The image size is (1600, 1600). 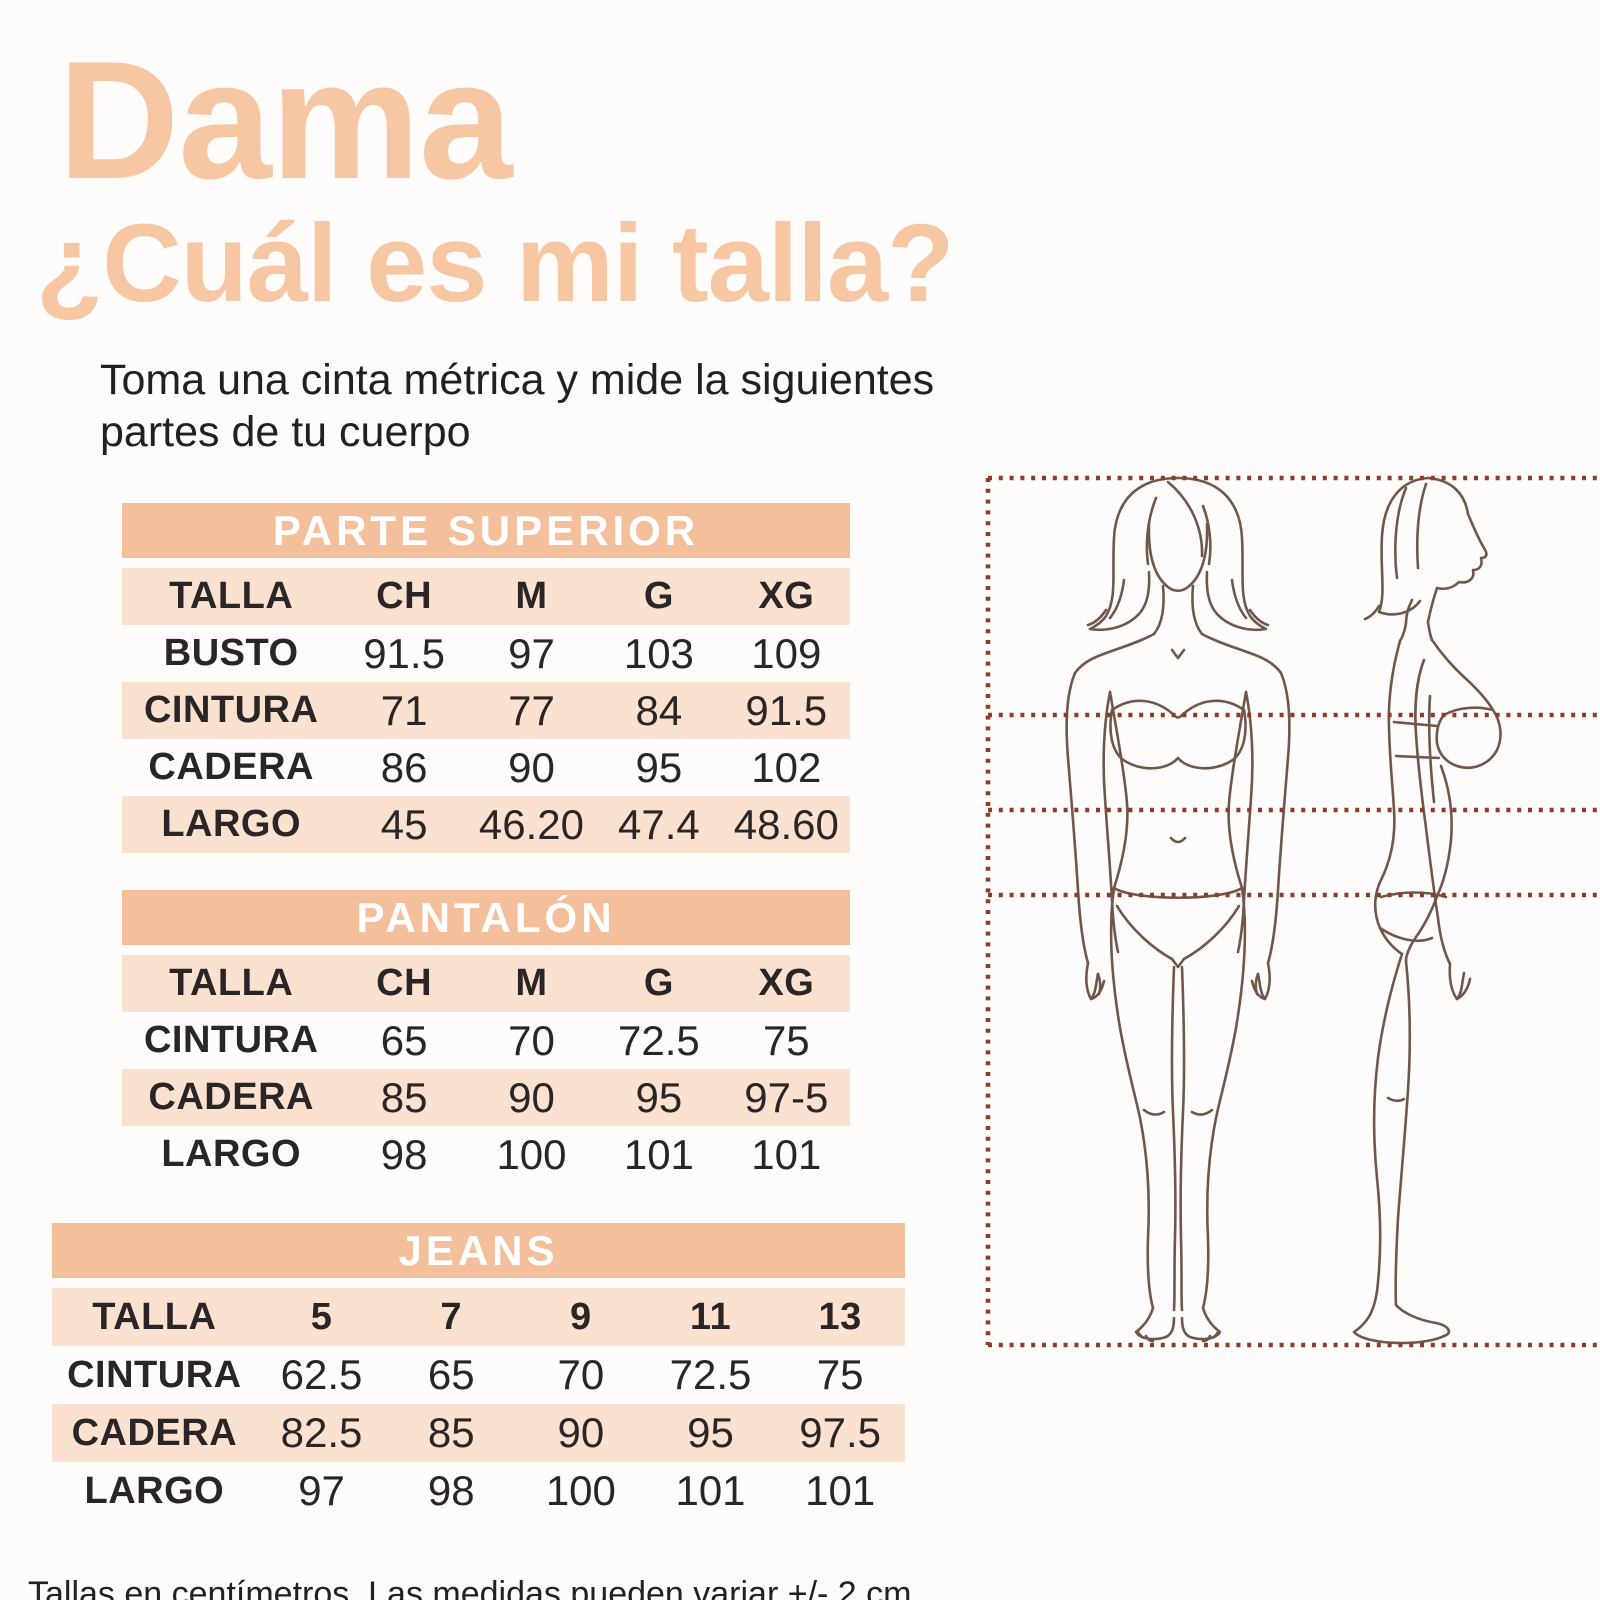 What do you see at coordinates (840, 1432) in the screenshot?
I see `table-value: 97.5` at bounding box center [840, 1432].